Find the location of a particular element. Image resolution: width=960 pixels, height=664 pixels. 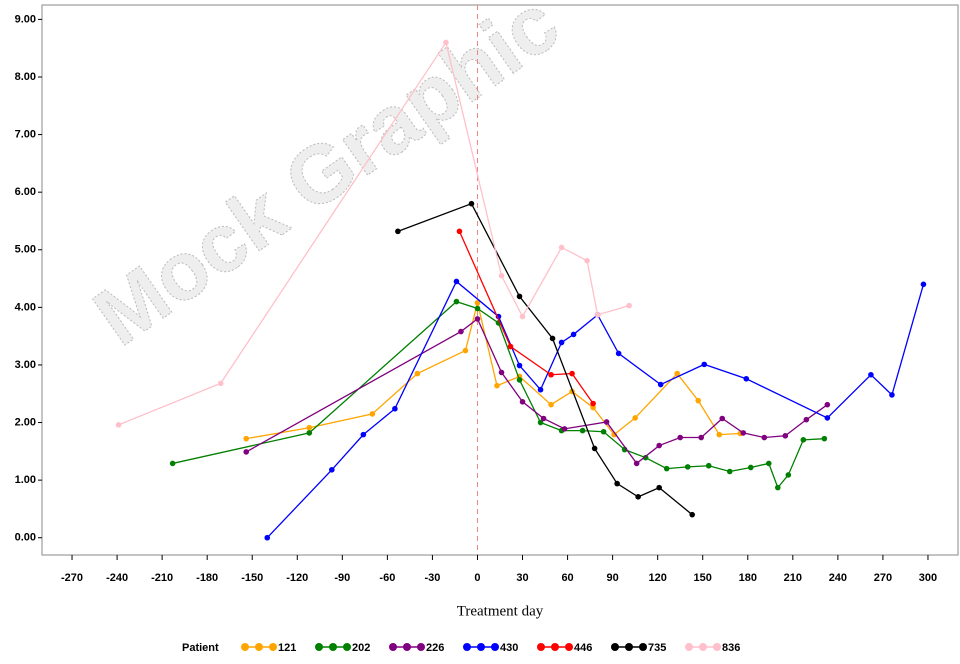

x-tick-label: -270 is located at coordinates (72, 578).